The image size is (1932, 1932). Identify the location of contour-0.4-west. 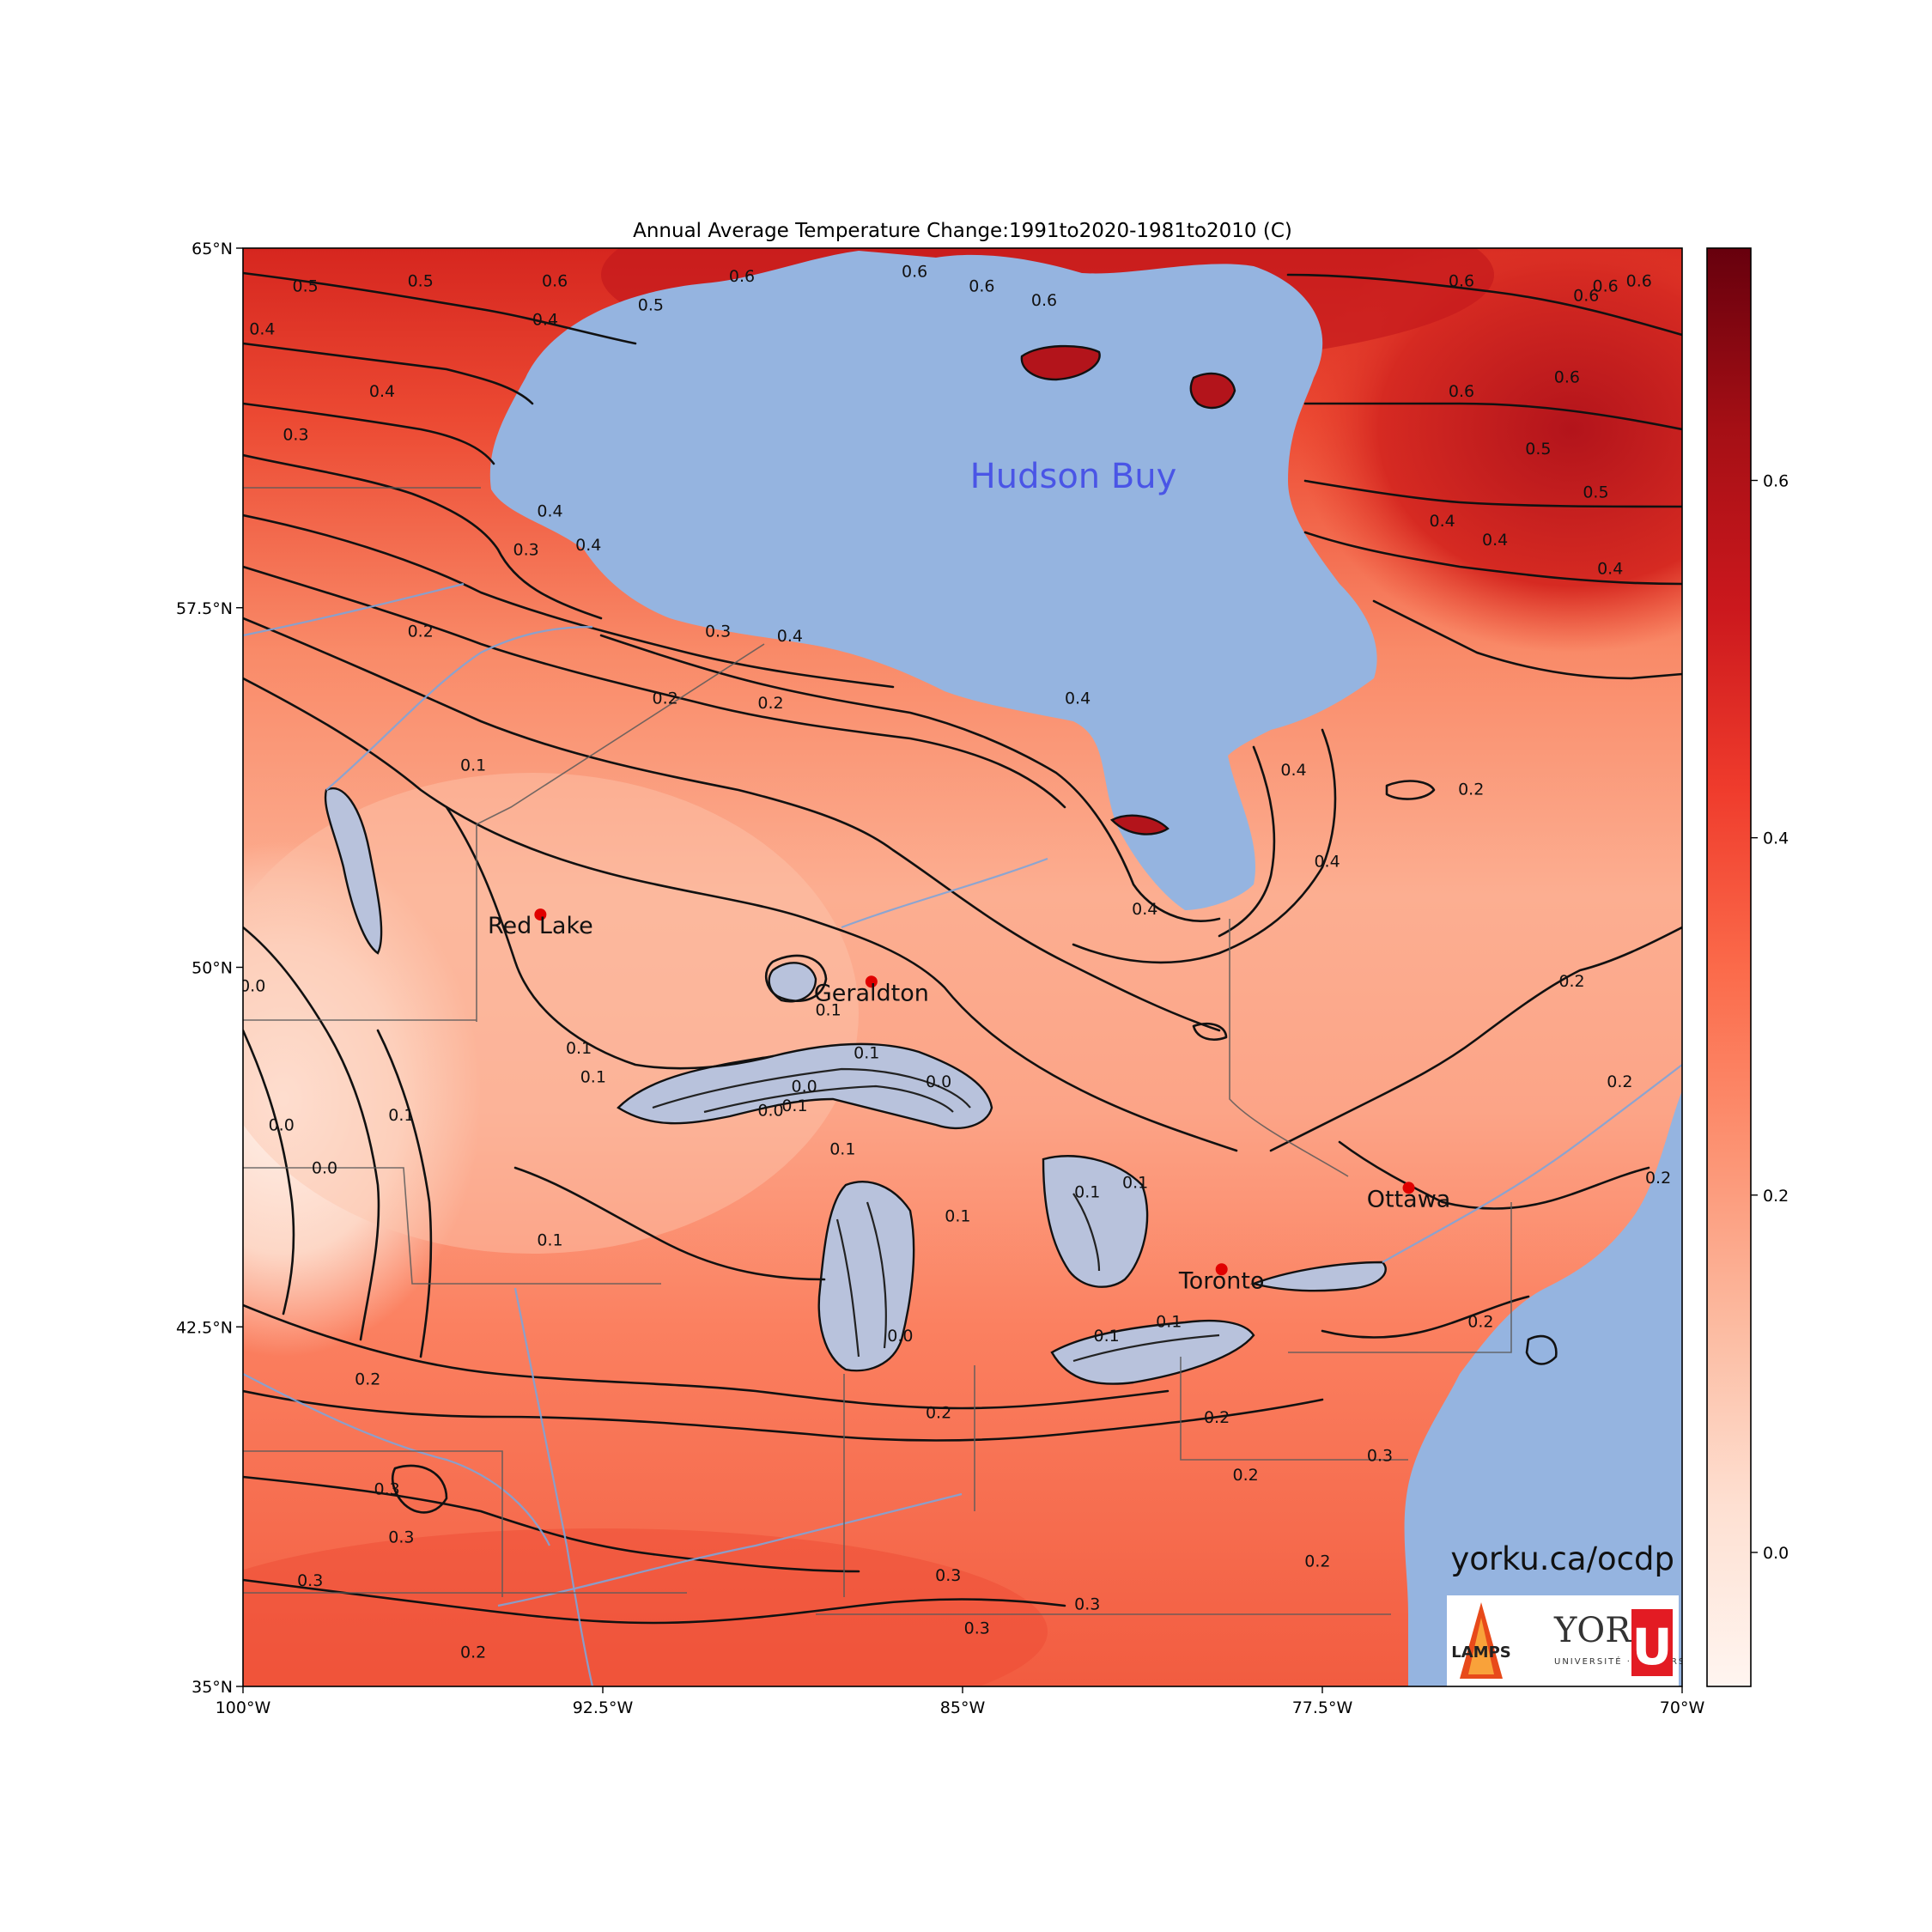
(369, 433).